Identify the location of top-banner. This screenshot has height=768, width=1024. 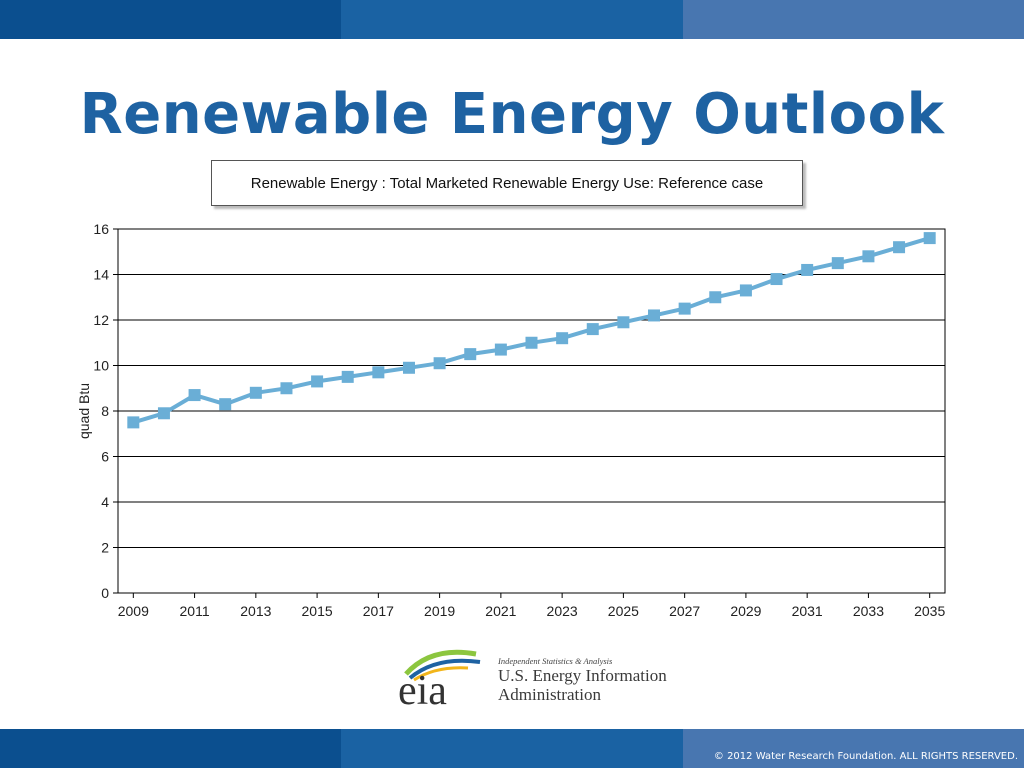
(512, 19).